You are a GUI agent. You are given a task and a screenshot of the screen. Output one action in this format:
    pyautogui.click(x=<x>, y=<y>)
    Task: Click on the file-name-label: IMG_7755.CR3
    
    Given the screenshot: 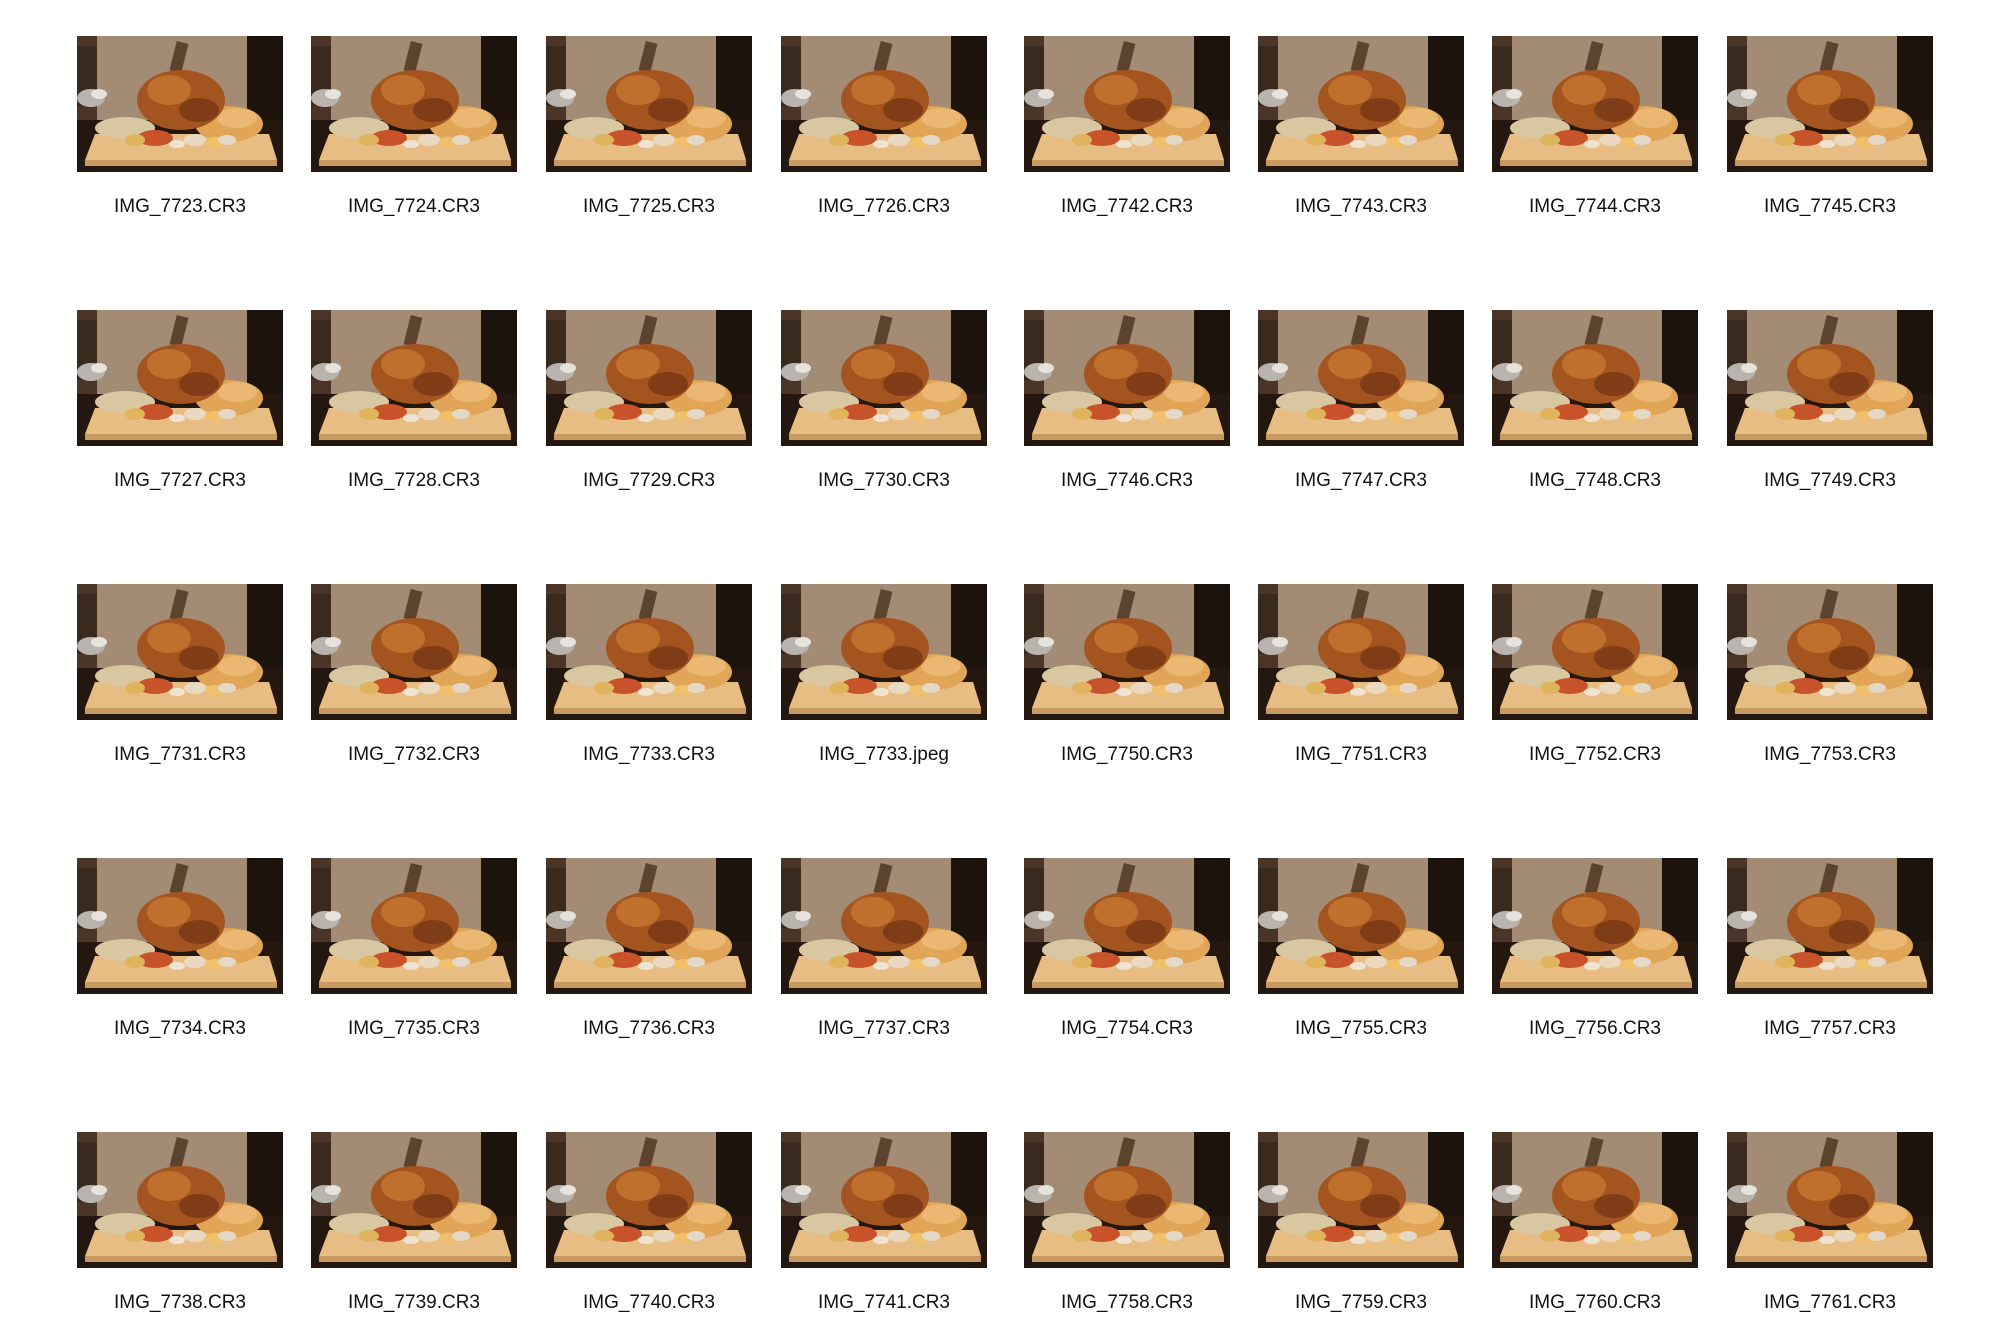 What is the action you would take?
    pyautogui.click(x=1360, y=1028)
    